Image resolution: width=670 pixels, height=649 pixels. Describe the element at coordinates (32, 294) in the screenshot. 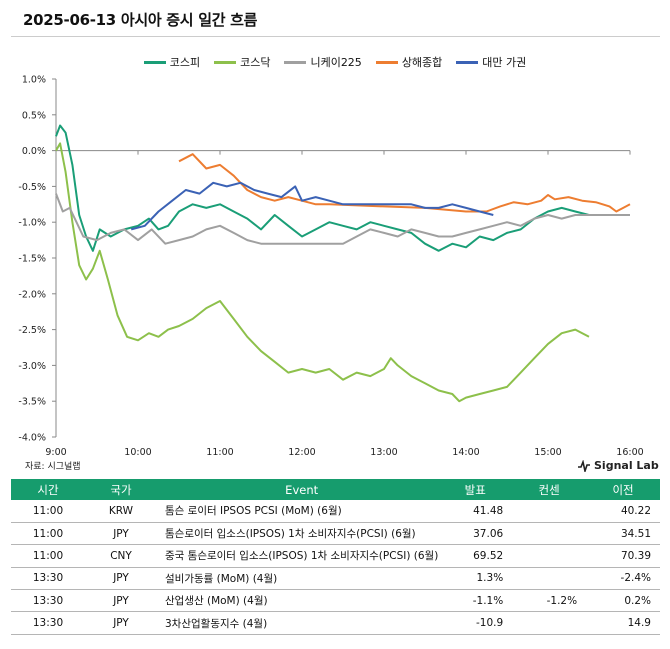

I see `y-tick-label: -2.0%` at that location.